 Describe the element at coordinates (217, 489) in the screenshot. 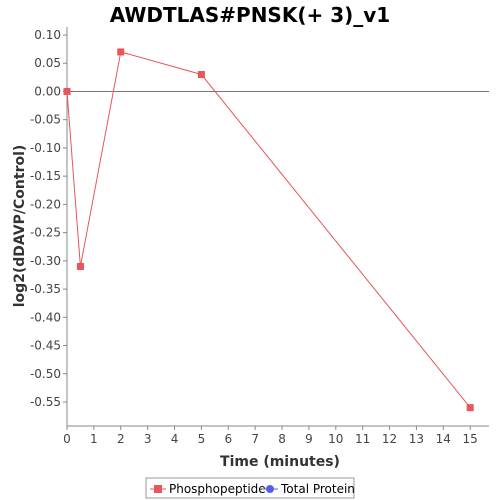

I see `legend-label: Phosphopeptide` at that location.